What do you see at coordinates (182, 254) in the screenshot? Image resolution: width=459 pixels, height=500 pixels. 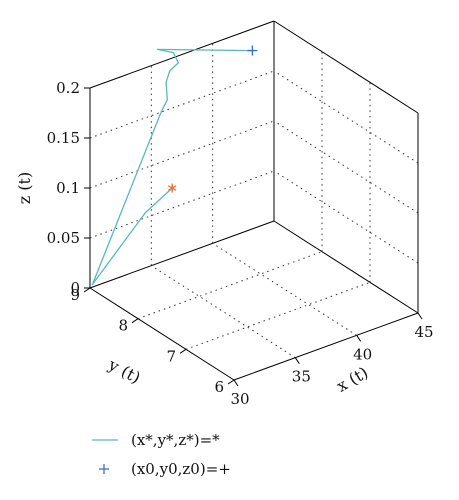 I see `box-edge-floor-back-x` at bounding box center [182, 254].